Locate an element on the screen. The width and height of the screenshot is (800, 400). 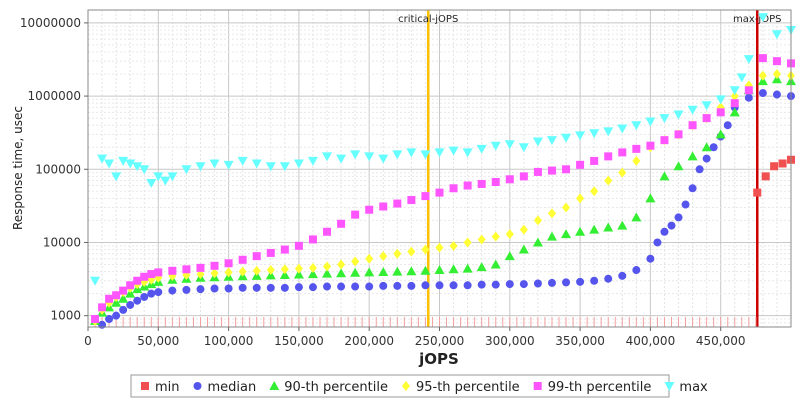
legend-marker-median is located at coordinates (197, 386).